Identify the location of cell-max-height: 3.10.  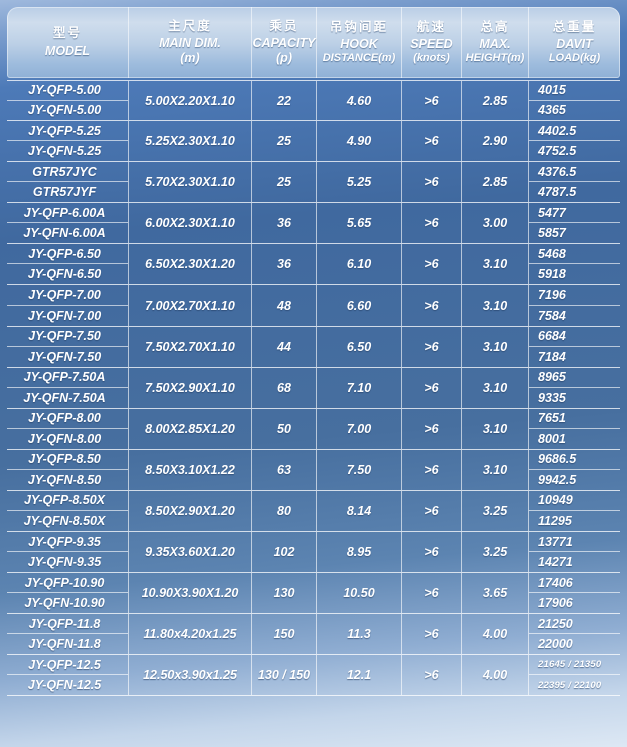
(495, 428).